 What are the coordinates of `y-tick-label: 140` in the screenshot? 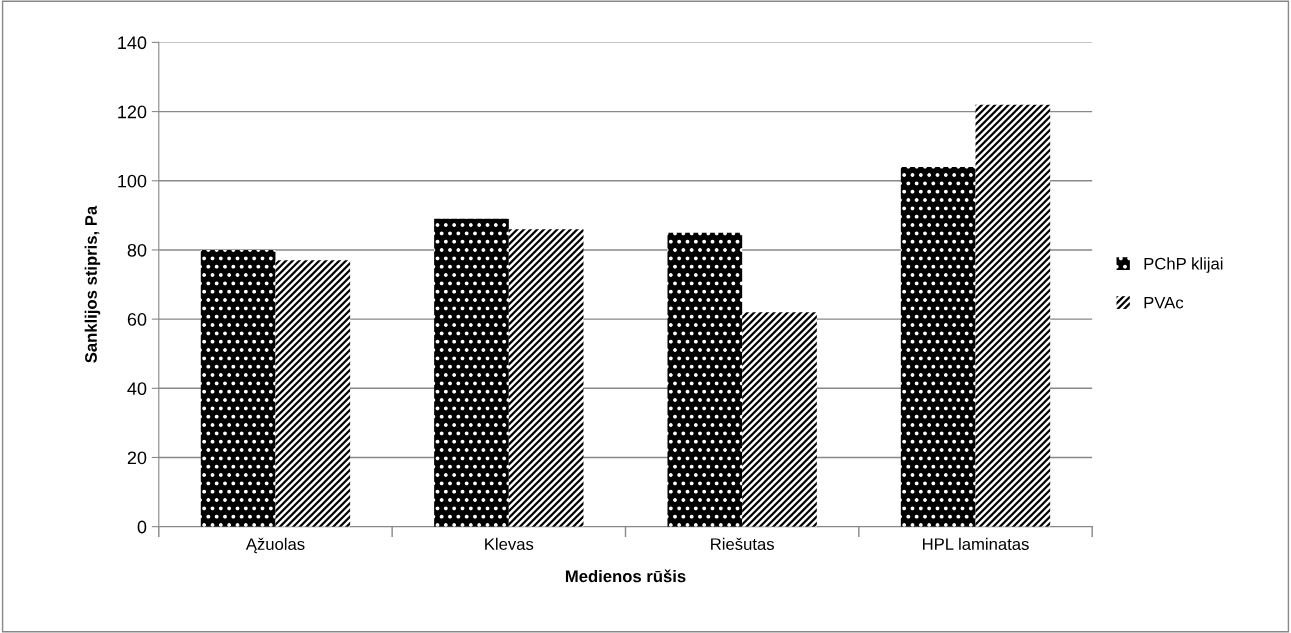 It's located at (132, 43).